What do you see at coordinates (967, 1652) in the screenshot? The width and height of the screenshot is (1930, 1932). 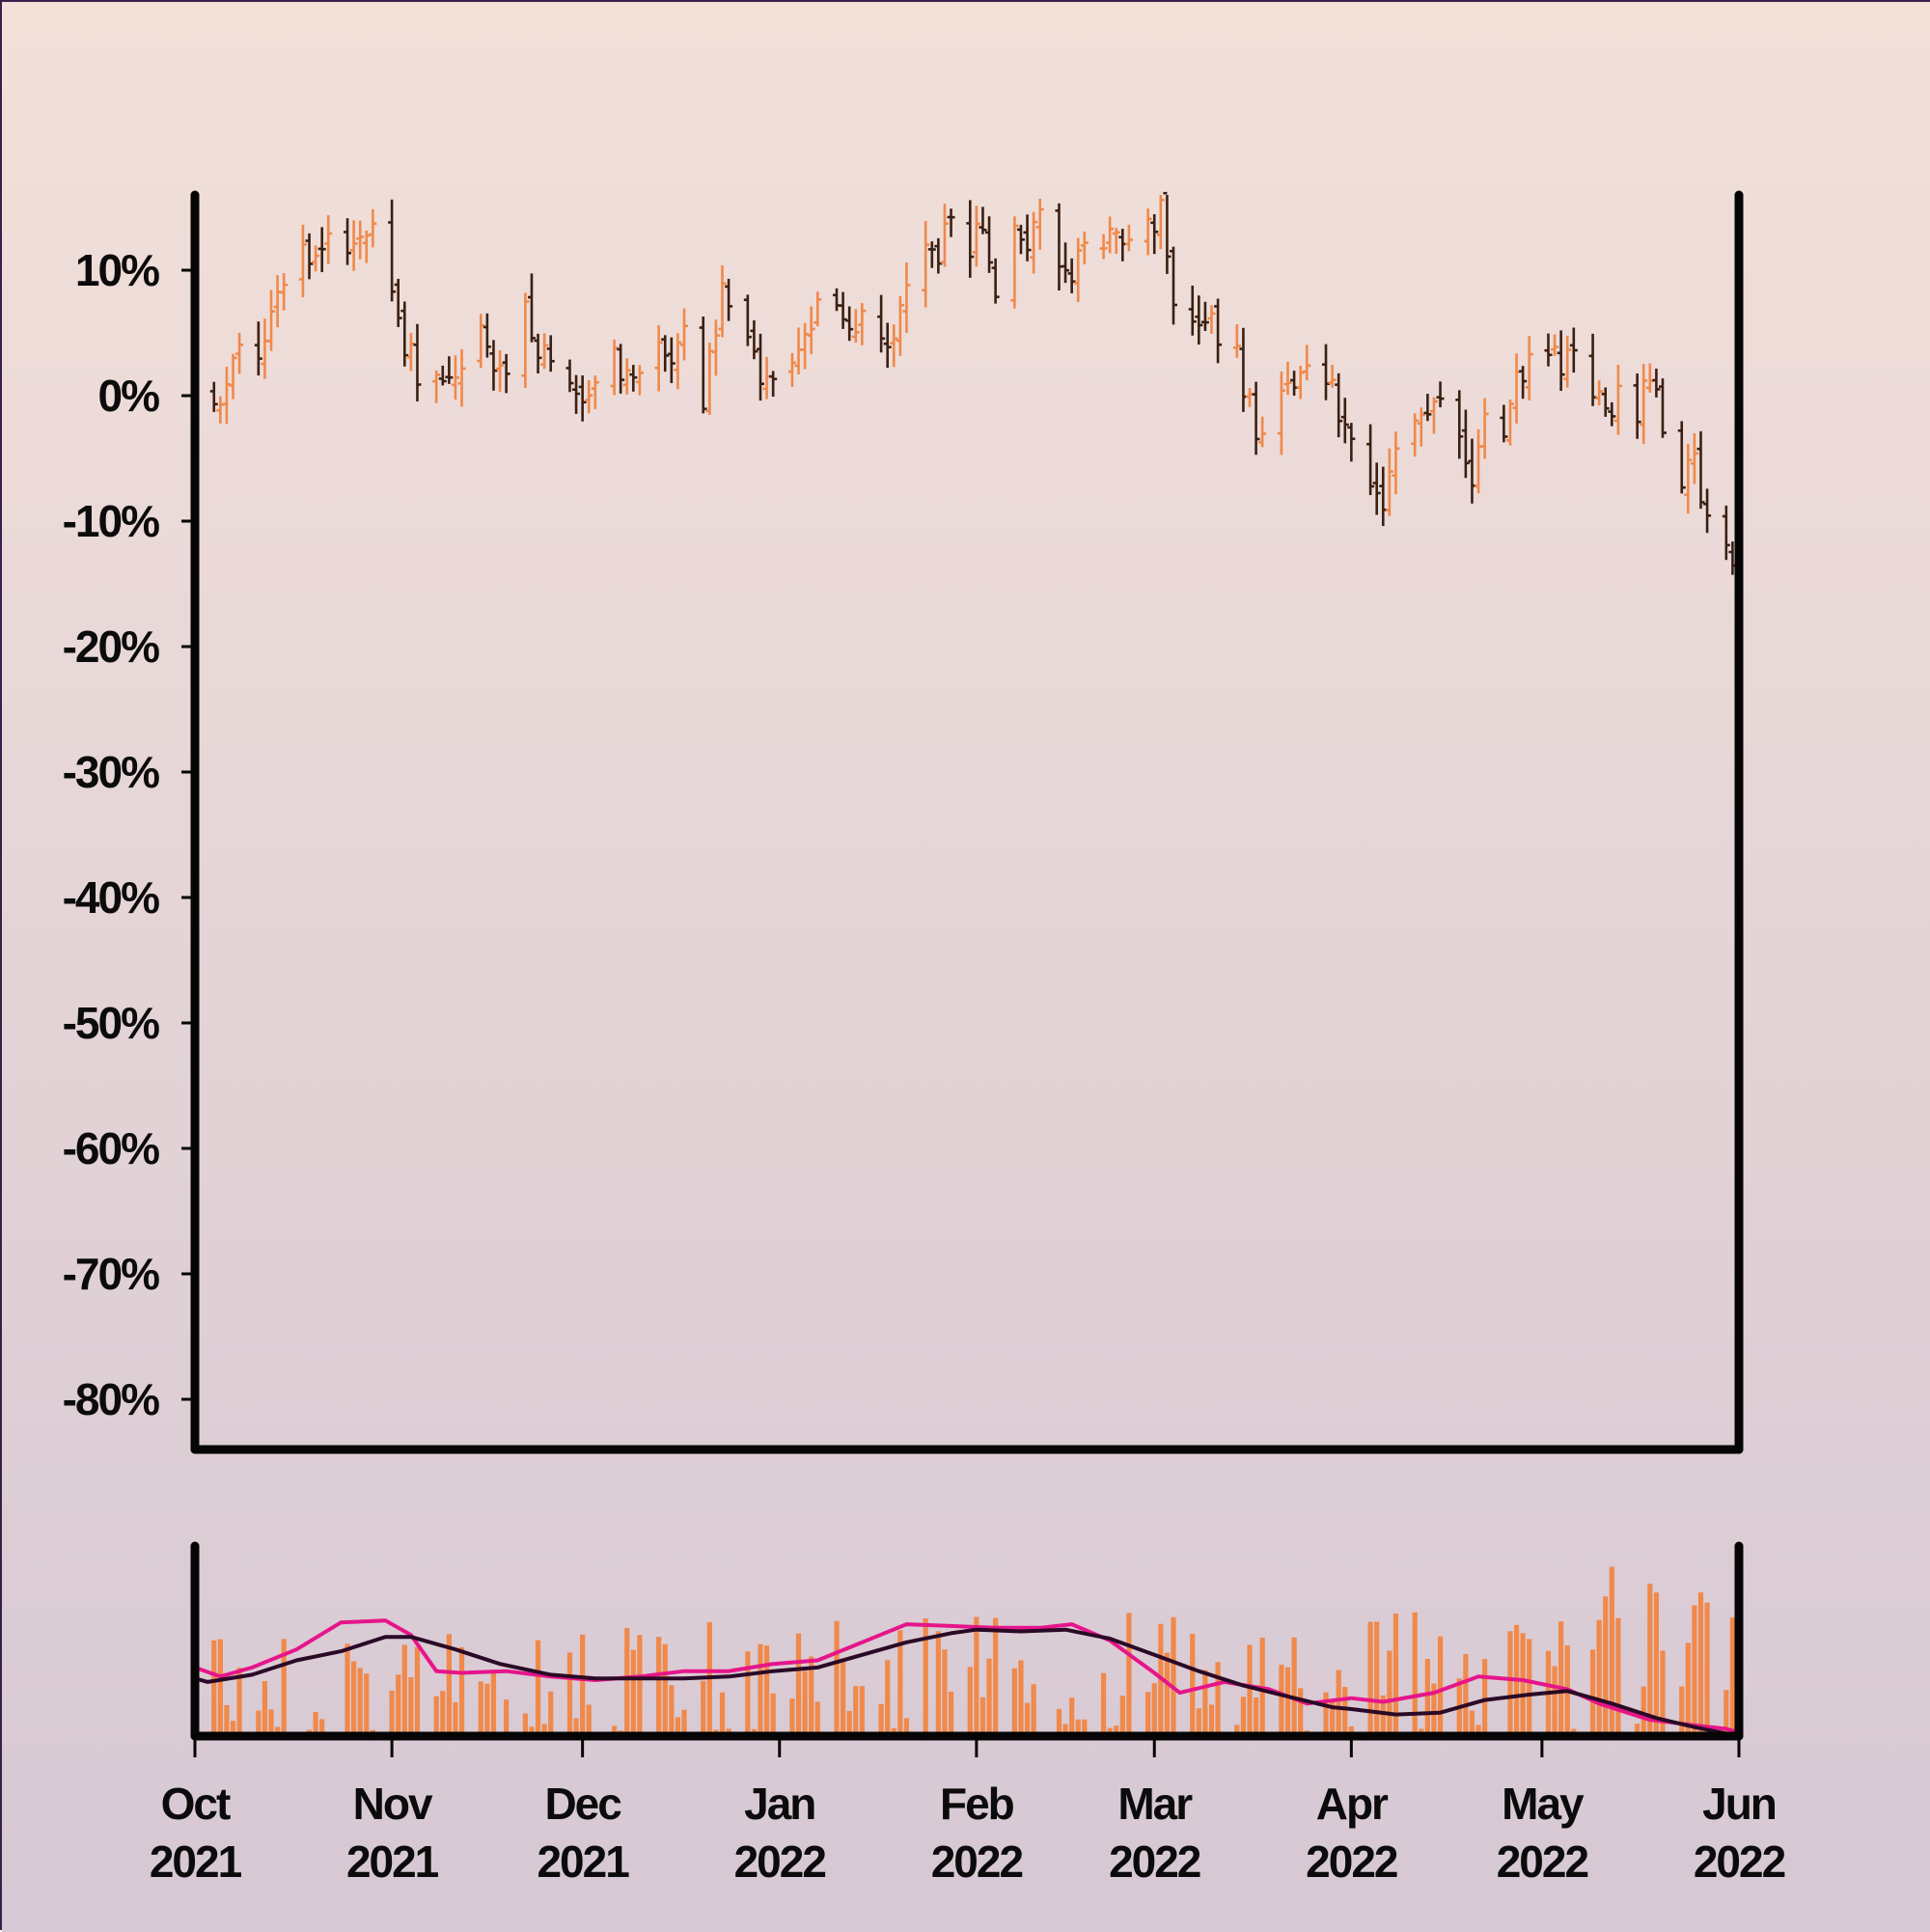 I see `volume-panel` at bounding box center [967, 1652].